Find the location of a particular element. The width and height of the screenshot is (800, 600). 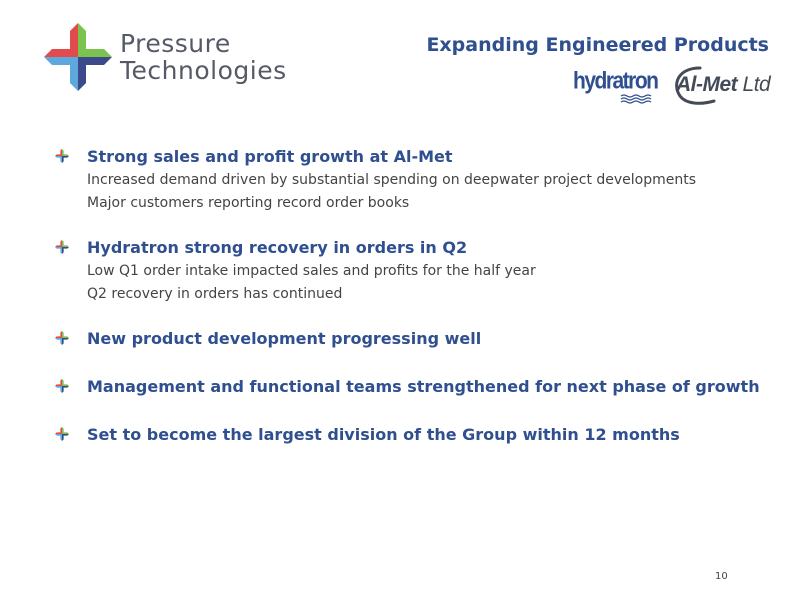

hydratron-logo: hydratron is located at coordinates (616, 86).